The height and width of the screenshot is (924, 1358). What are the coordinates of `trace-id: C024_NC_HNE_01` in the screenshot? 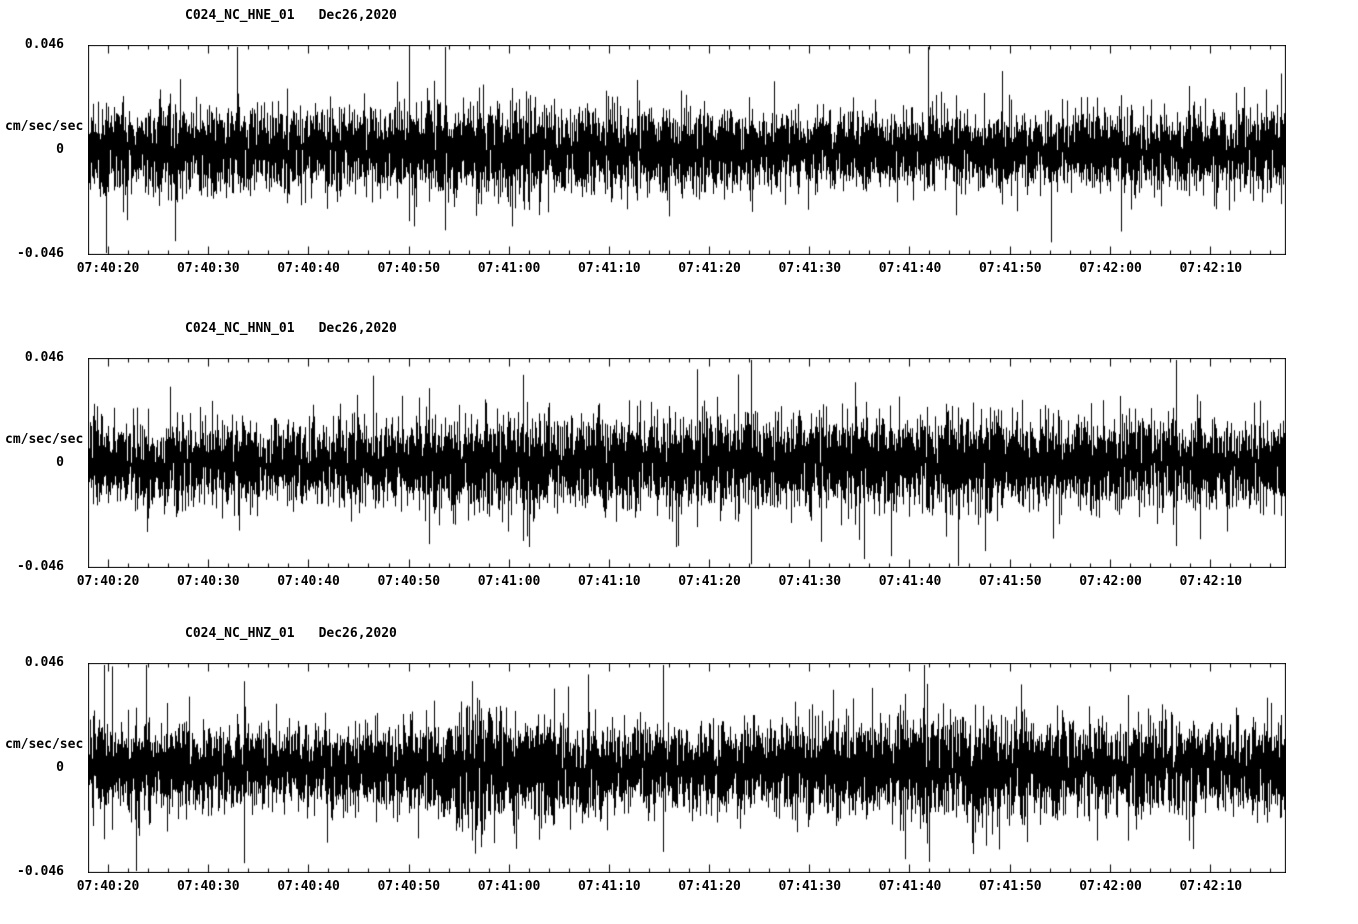 It's located at (240, 15).